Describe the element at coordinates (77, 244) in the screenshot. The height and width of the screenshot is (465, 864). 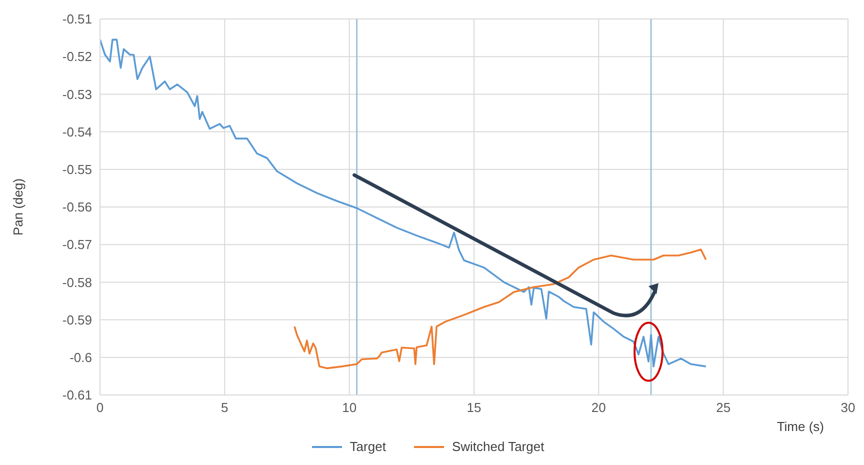
I see `y-tick-label: -0.57` at that location.